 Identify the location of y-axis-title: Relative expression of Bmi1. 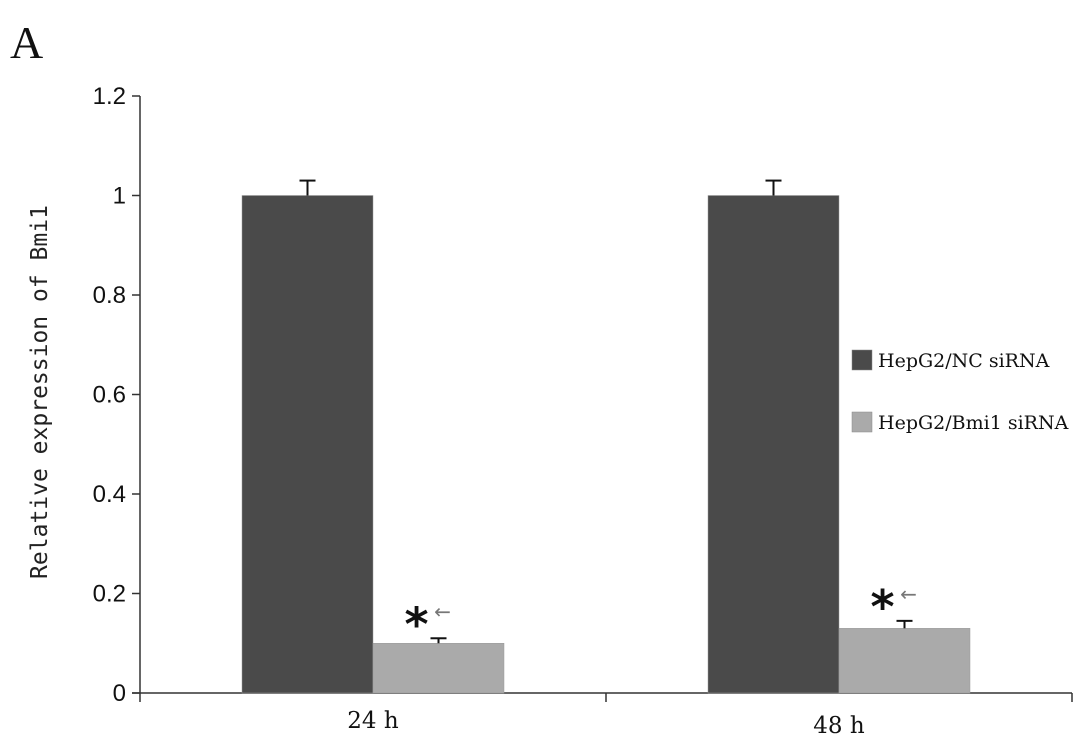
(40, 392).